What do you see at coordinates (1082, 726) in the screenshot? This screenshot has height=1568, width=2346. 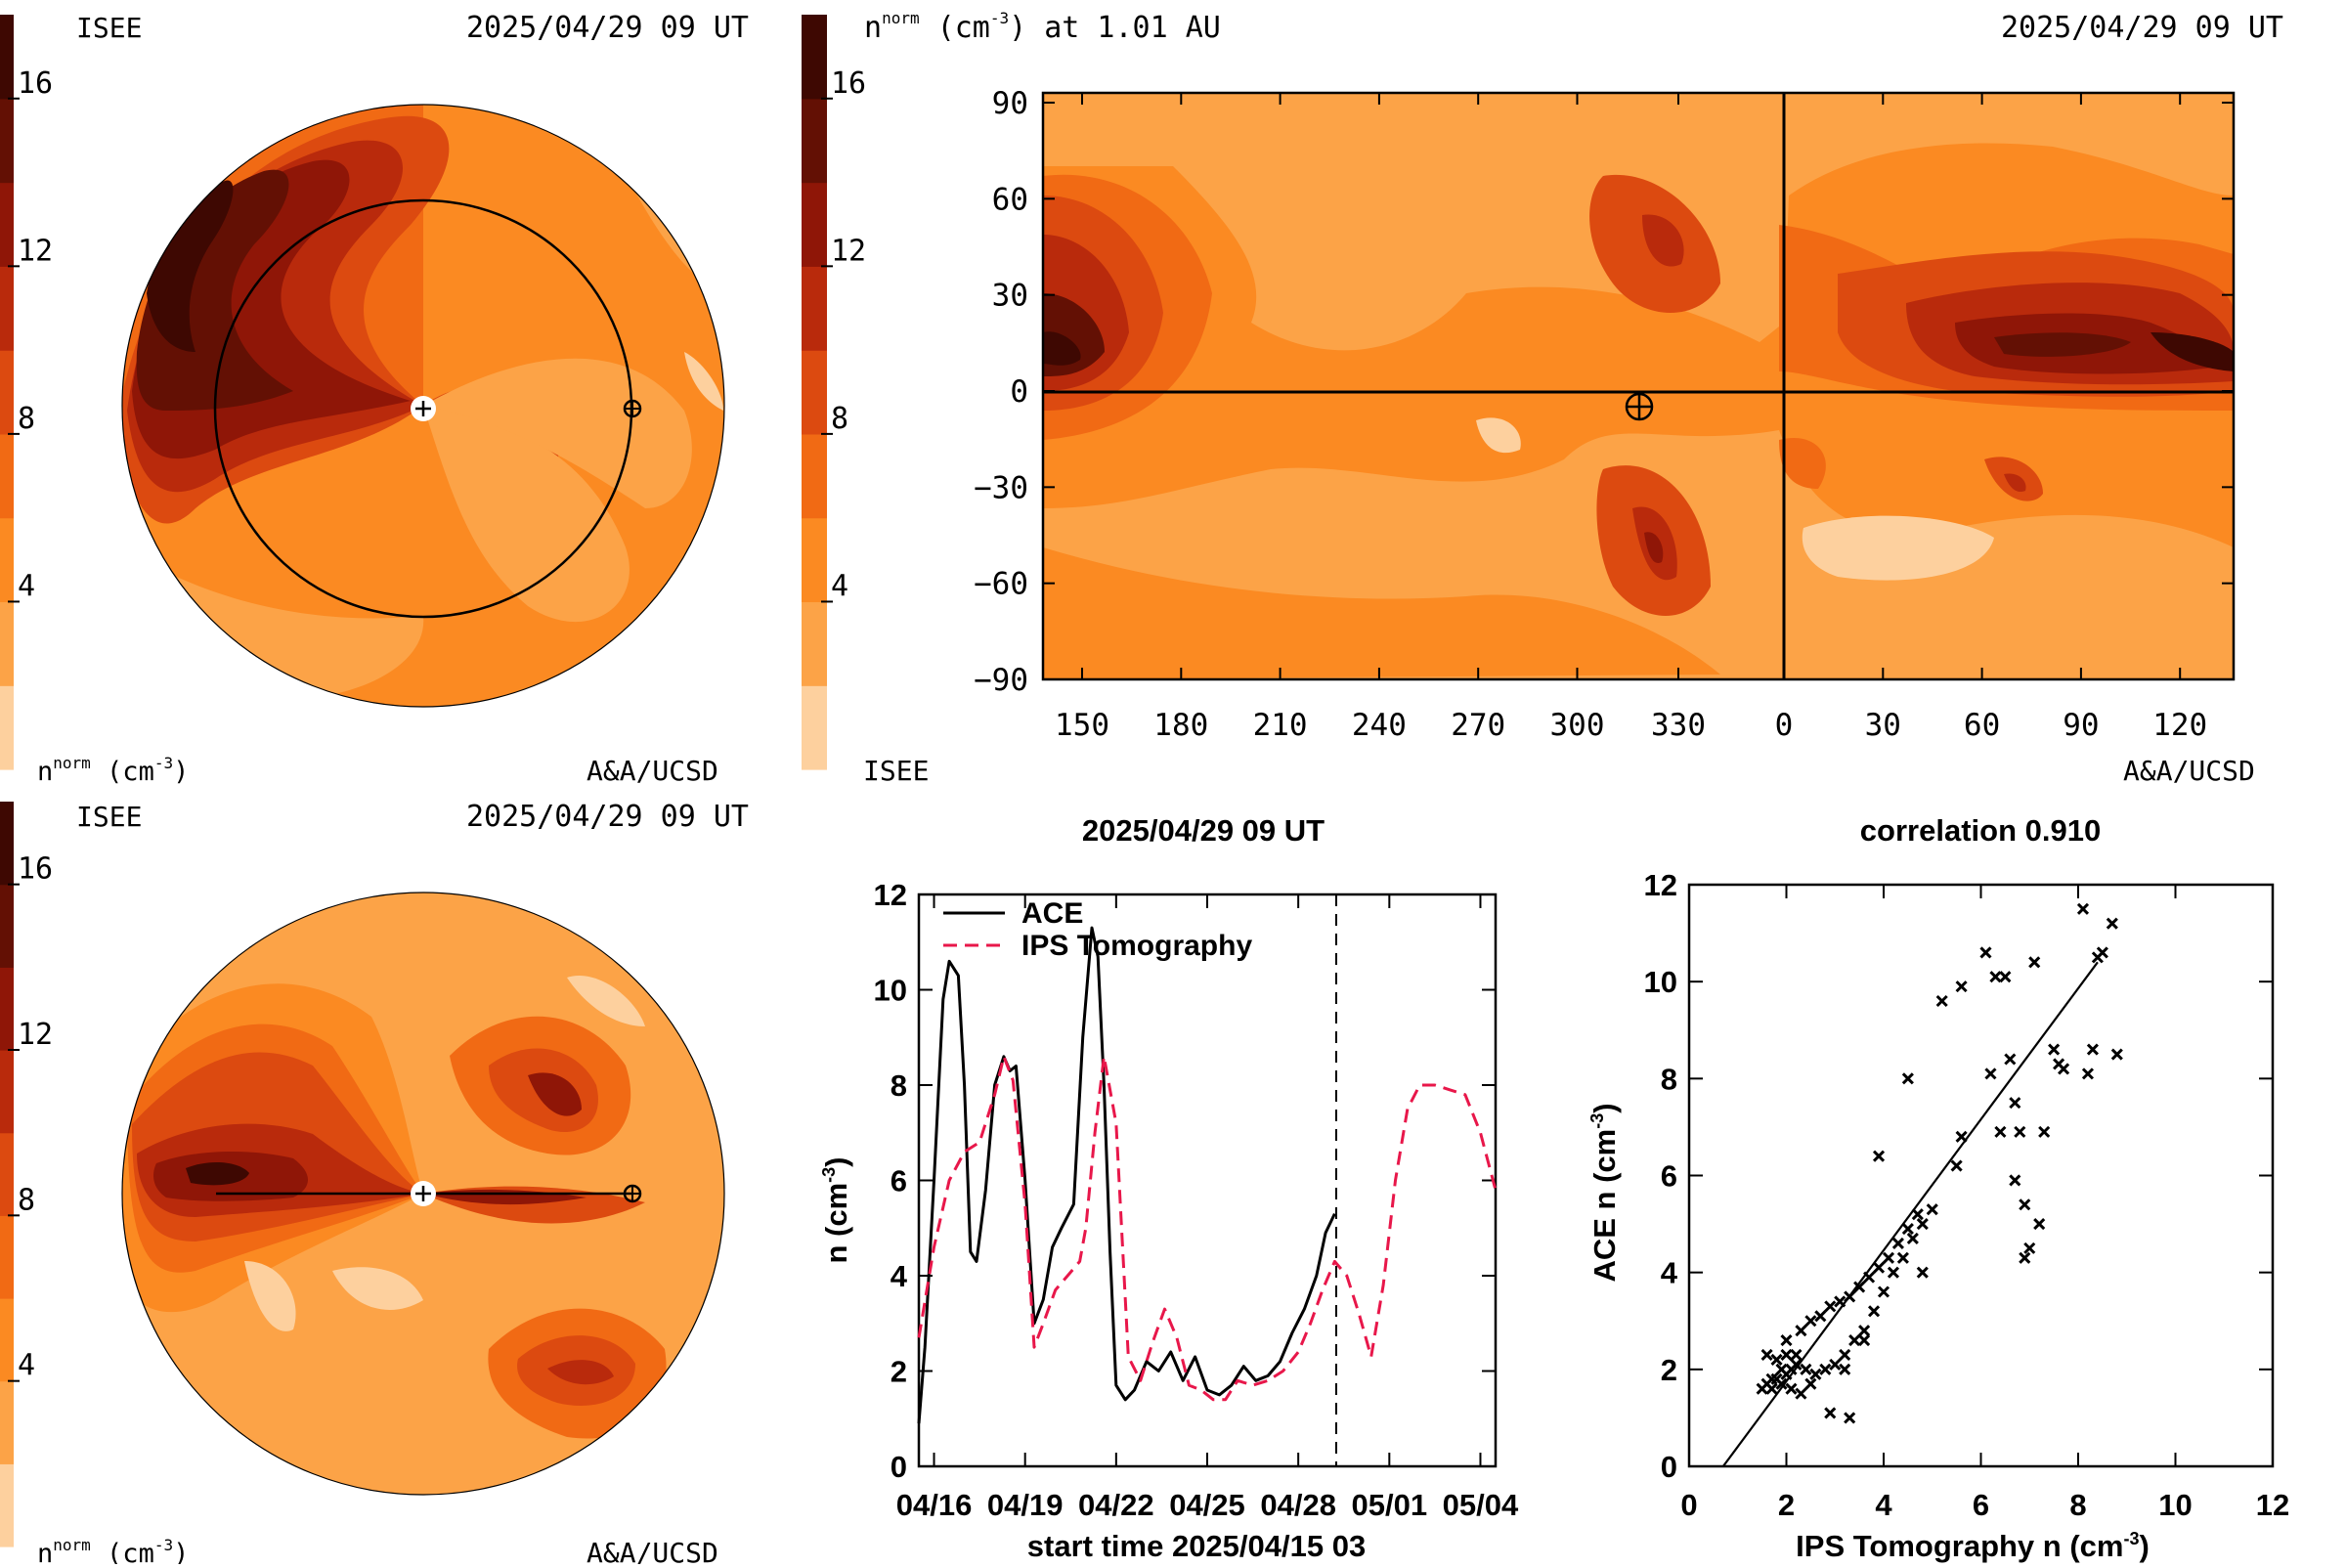 I see `map-x-tick-label: 150` at bounding box center [1082, 726].